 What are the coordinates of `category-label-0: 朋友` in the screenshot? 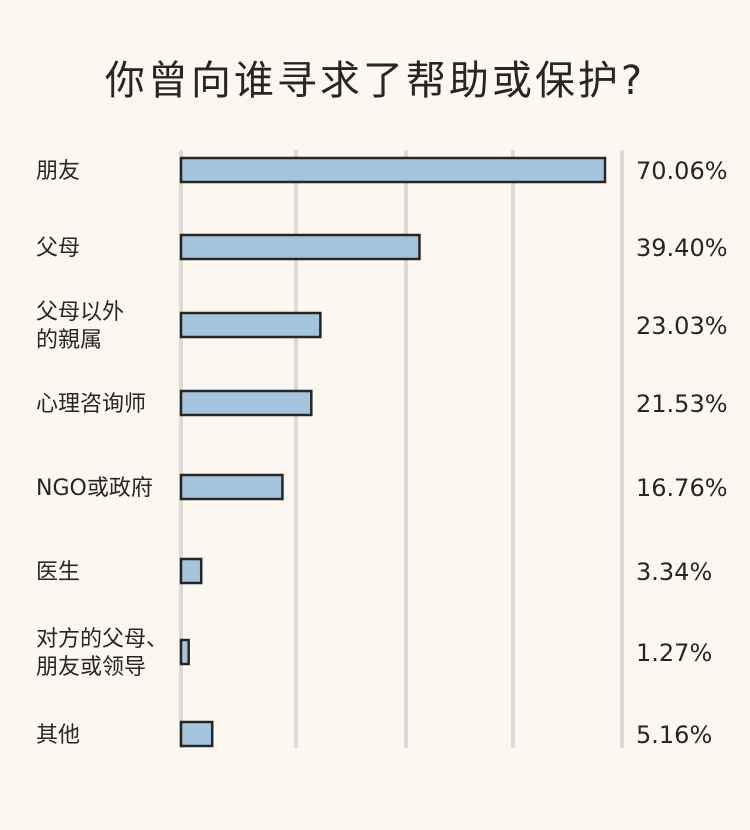 It's located at (58, 171).